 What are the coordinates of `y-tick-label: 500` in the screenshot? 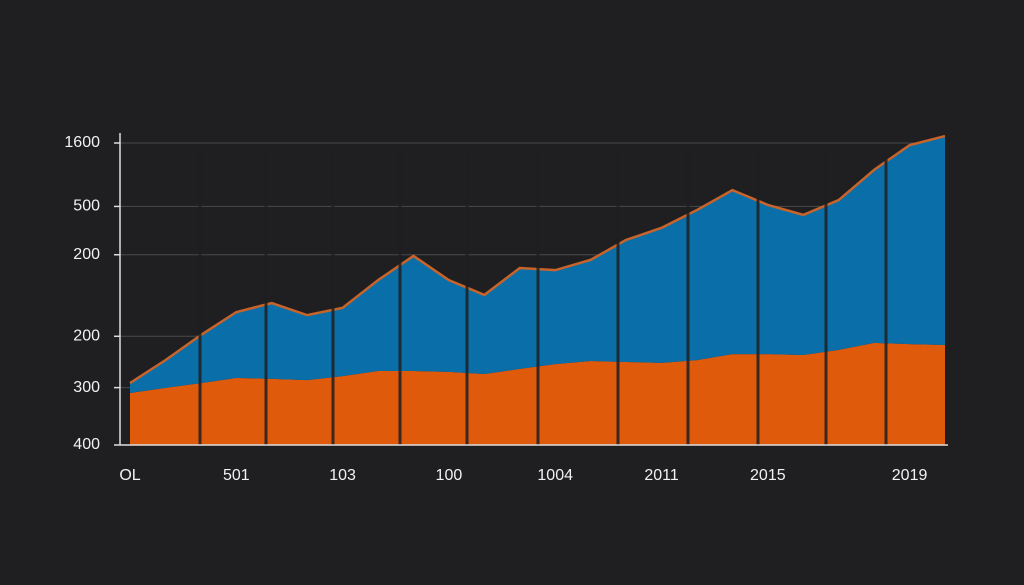 It's located at (86, 206).